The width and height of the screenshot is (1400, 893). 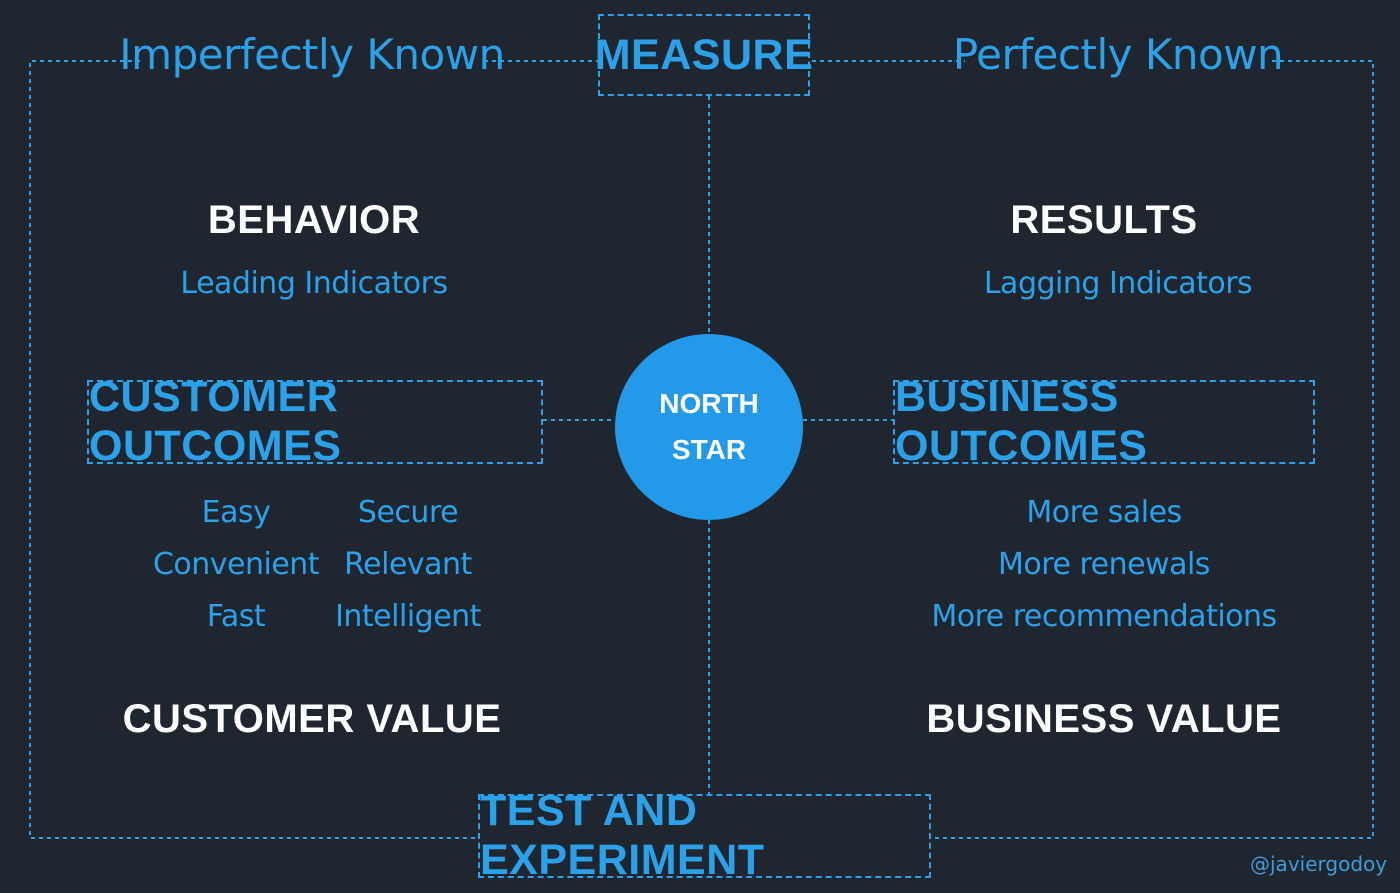 I want to click on measure-label: MEASURE, so click(x=704, y=54).